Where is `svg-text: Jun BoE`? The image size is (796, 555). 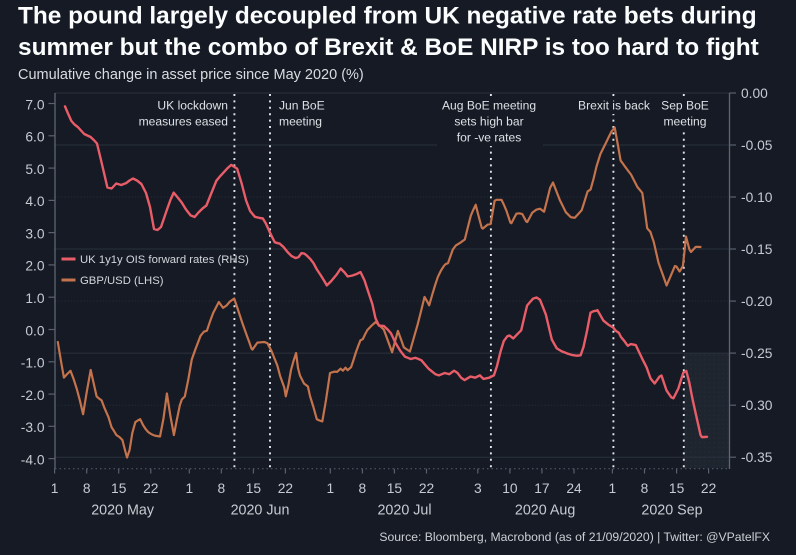 svg-text: Jun BoE is located at coordinates (302, 105).